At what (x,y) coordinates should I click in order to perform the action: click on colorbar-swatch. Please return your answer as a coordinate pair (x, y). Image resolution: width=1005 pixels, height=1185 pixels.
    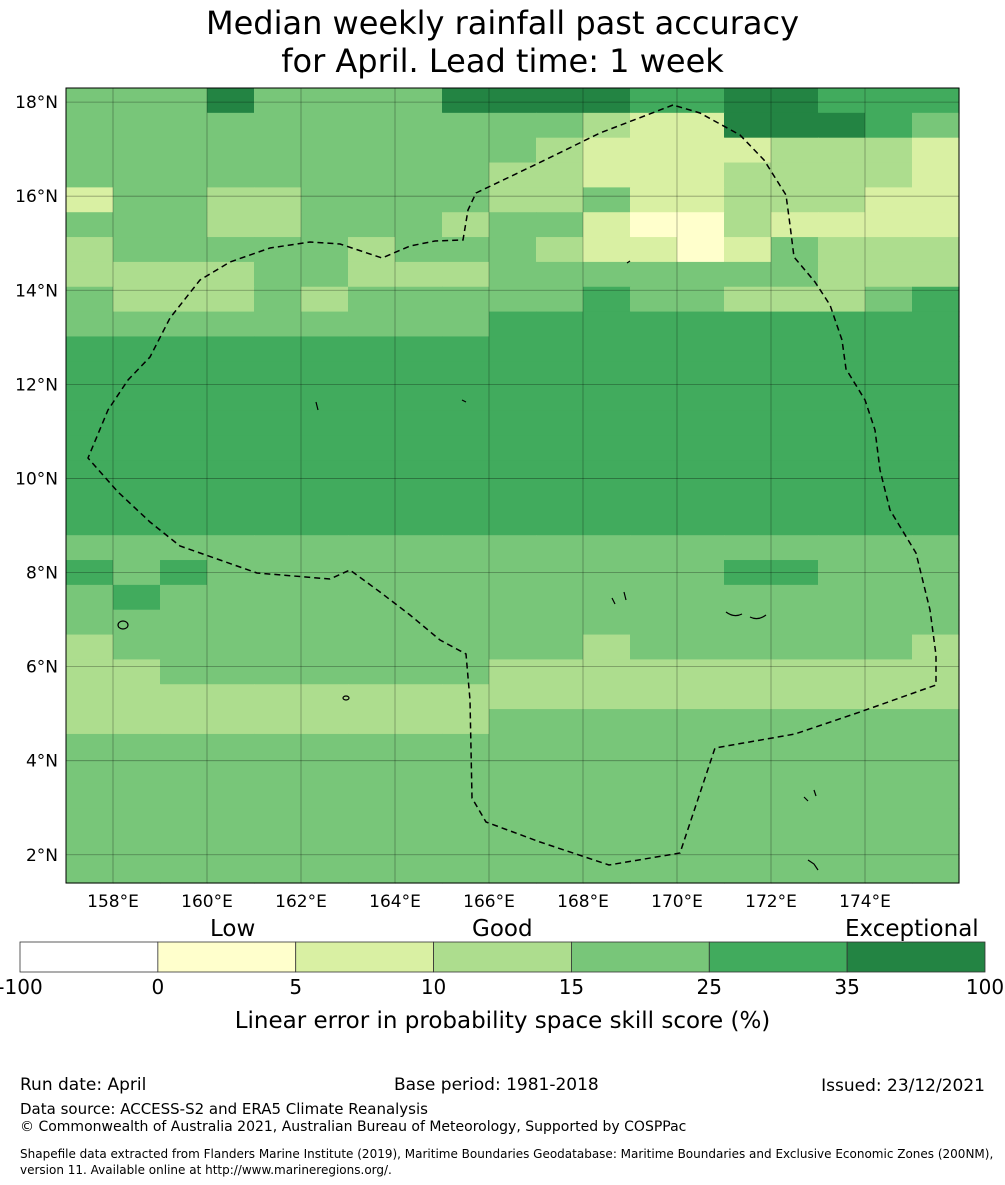
    Looking at the image, I should click on (640, 957).